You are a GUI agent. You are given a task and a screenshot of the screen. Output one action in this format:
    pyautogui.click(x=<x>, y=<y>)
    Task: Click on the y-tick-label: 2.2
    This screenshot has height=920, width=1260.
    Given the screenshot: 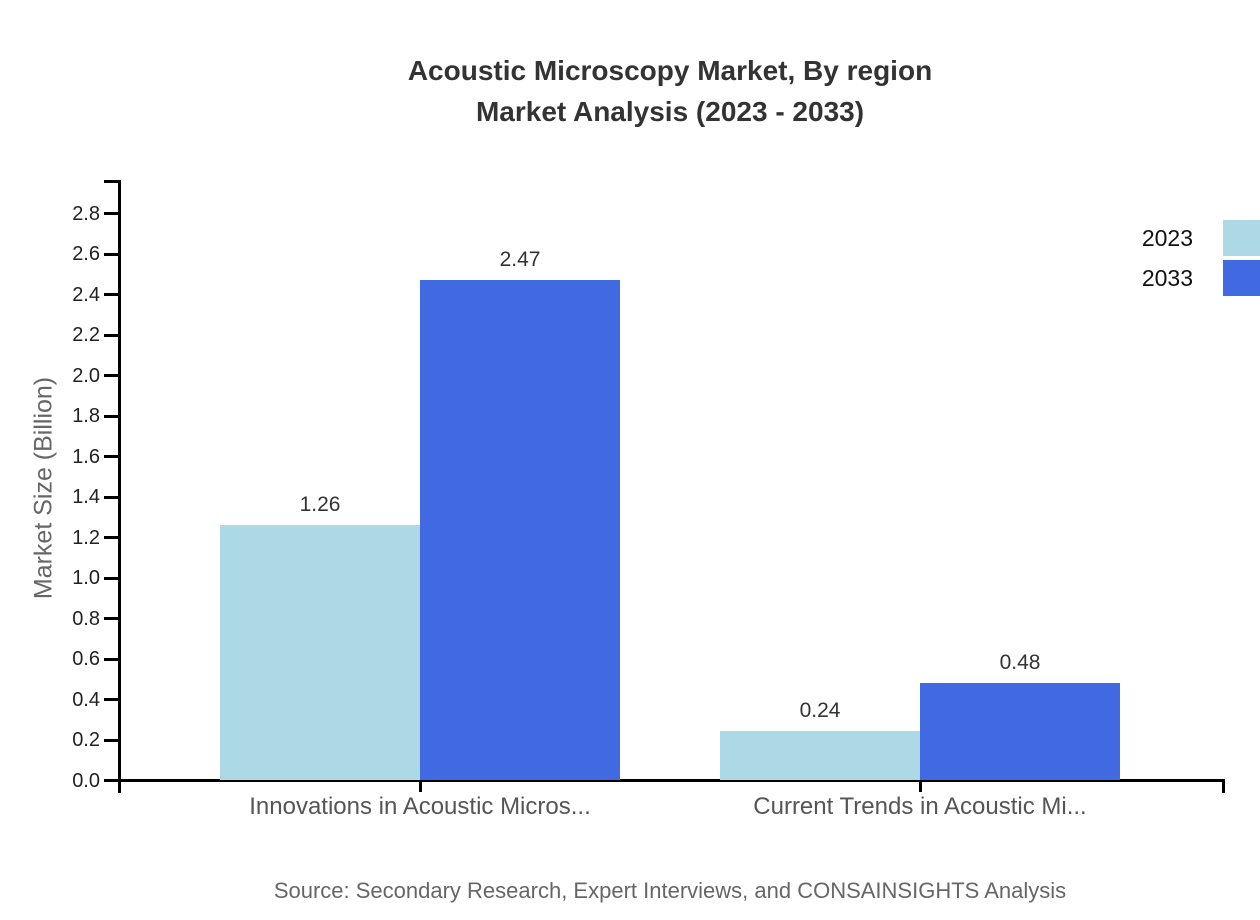 What is the action you would take?
    pyautogui.click(x=86, y=335)
    